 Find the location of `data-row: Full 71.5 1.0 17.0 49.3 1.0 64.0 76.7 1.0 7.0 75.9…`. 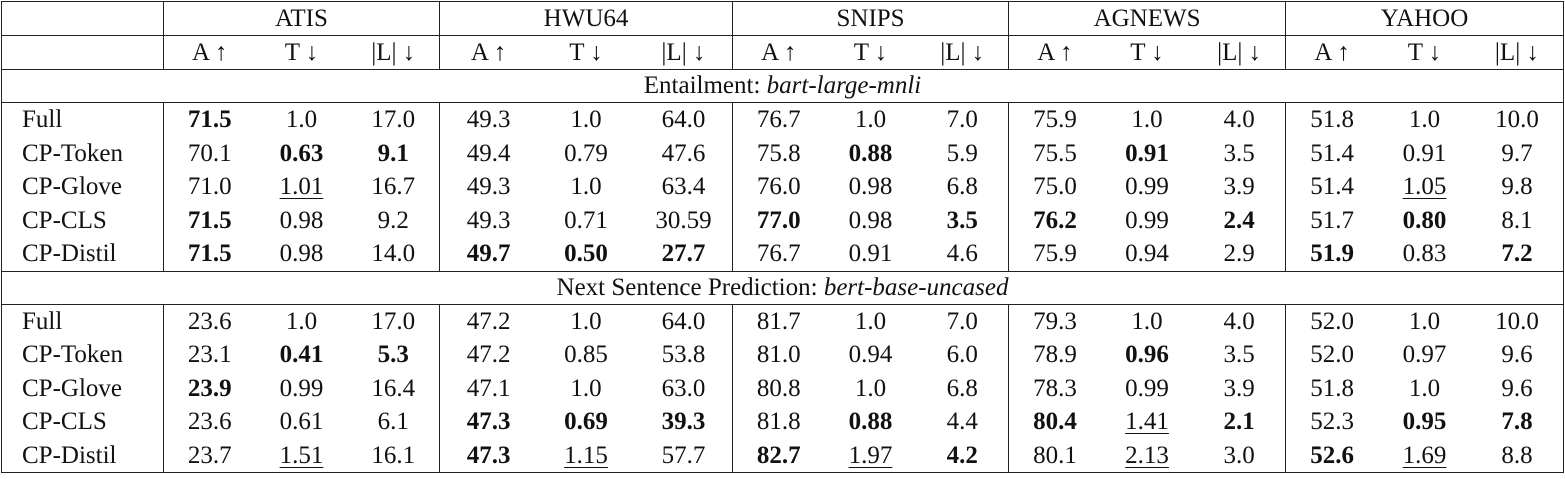

data-row: Full 71.5 1.0 17.0 49.3 1.0 64.0 76.7 1.0 7.0 75.9… is located at coordinates (782, 119).